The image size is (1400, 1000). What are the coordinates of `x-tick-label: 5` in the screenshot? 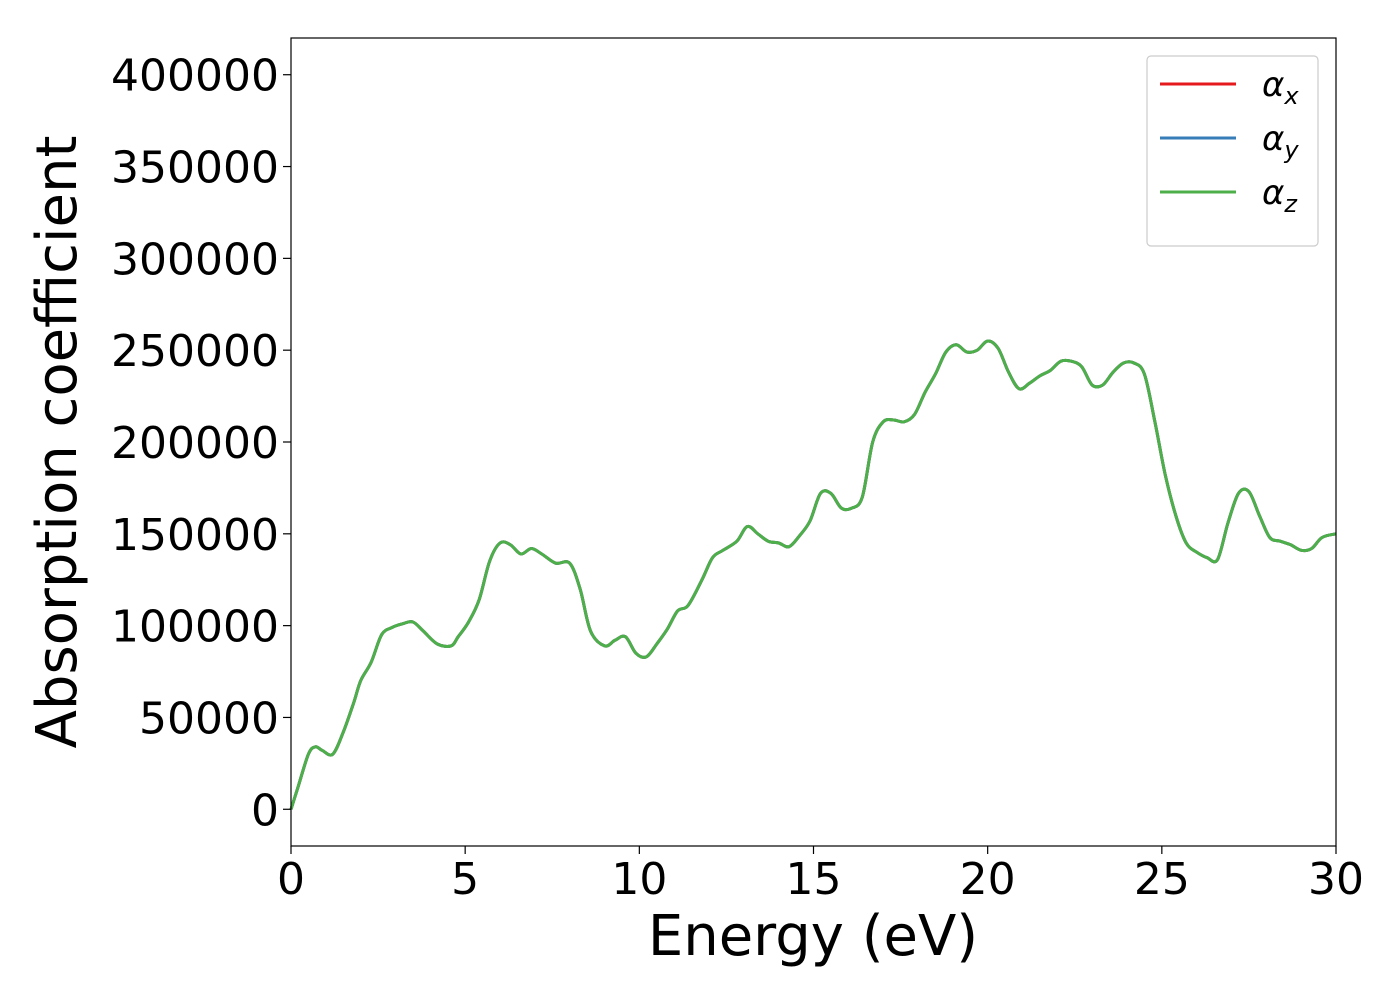 It's located at (465, 879).